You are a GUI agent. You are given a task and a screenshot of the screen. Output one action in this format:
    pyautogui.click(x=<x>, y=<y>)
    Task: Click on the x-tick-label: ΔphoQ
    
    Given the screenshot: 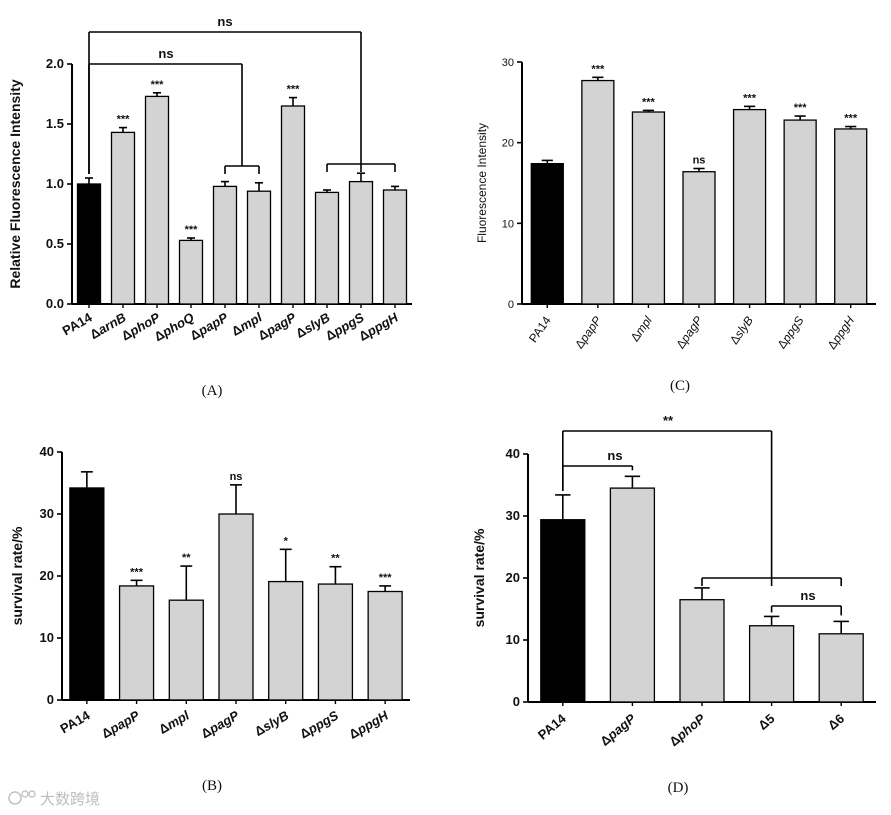 What is the action you would take?
    pyautogui.click(x=174, y=327)
    